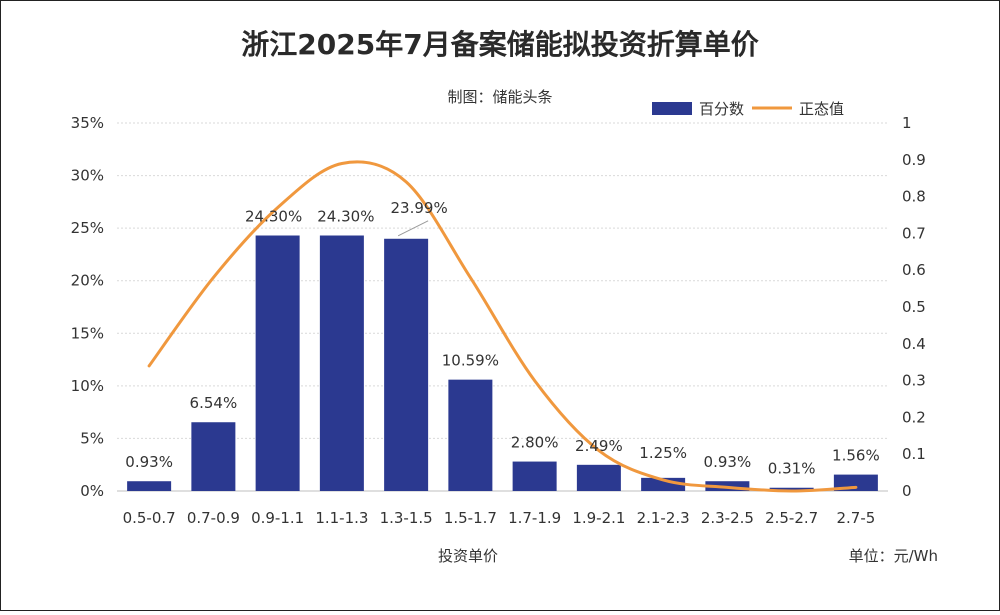  Describe the element at coordinates (92, 491) in the screenshot. I see `y-left-tick-label: 0%` at that location.